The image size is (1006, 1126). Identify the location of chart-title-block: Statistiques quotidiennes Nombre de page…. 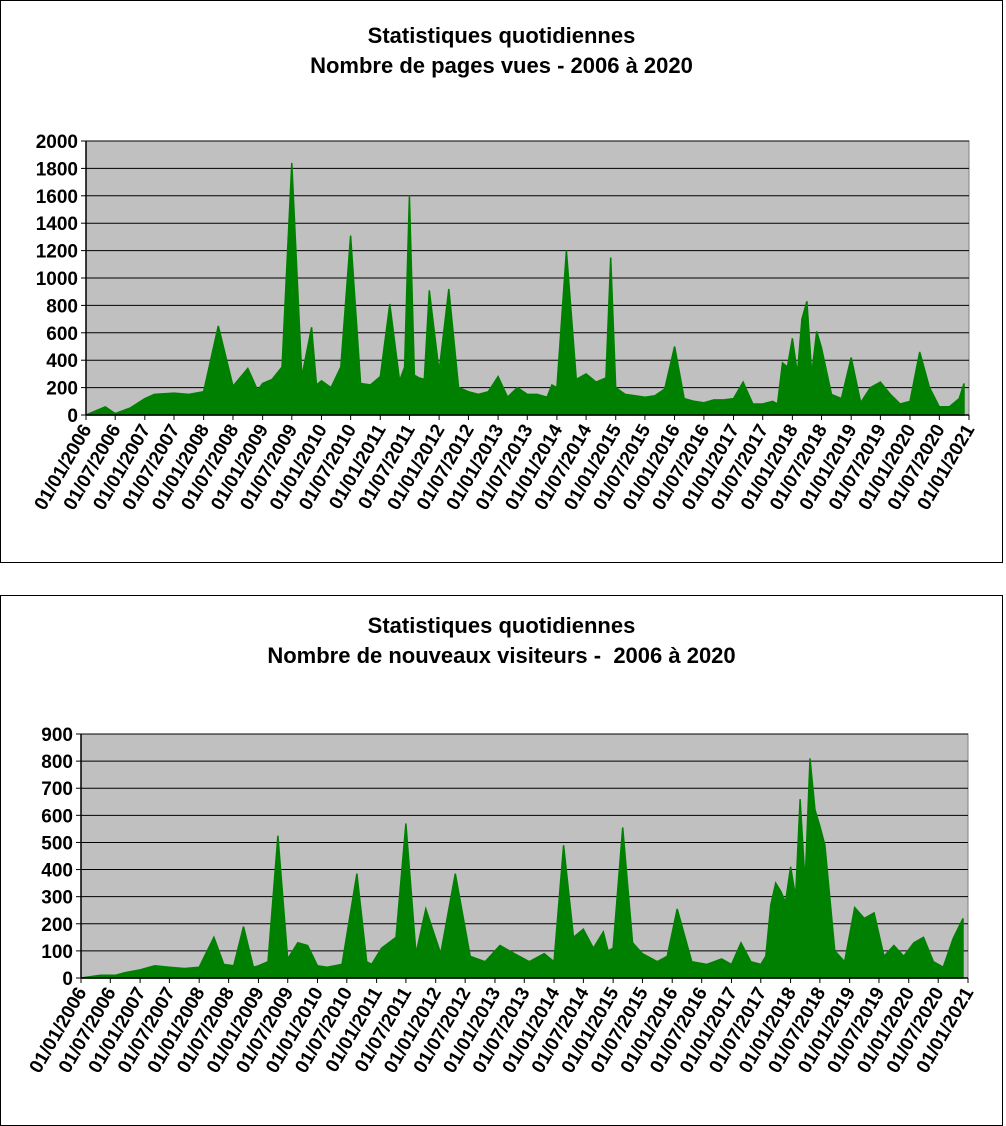
(501, 51).